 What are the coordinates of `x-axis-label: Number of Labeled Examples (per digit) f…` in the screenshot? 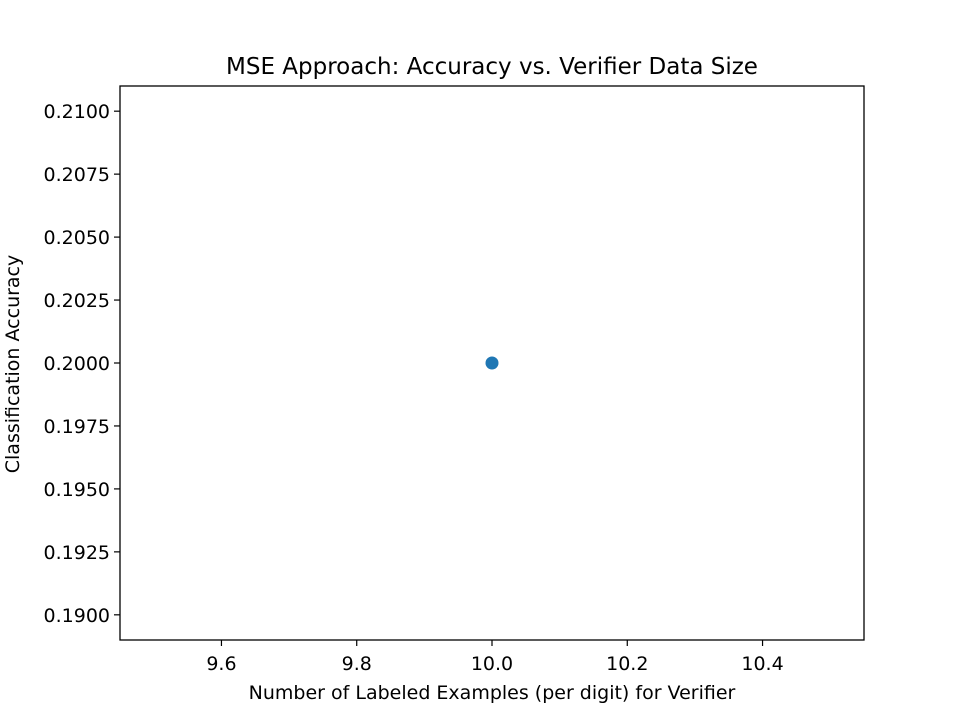 It's located at (492, 693).